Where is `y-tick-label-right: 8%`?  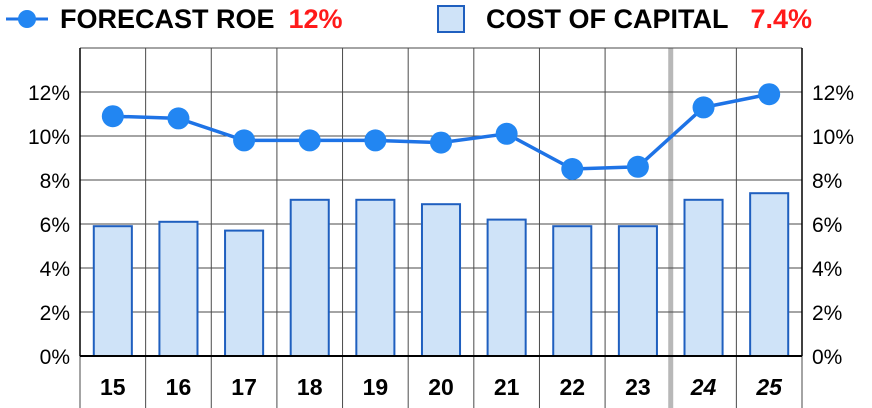 y-tick-label-right: 8% is located at coordinates (827, 181).